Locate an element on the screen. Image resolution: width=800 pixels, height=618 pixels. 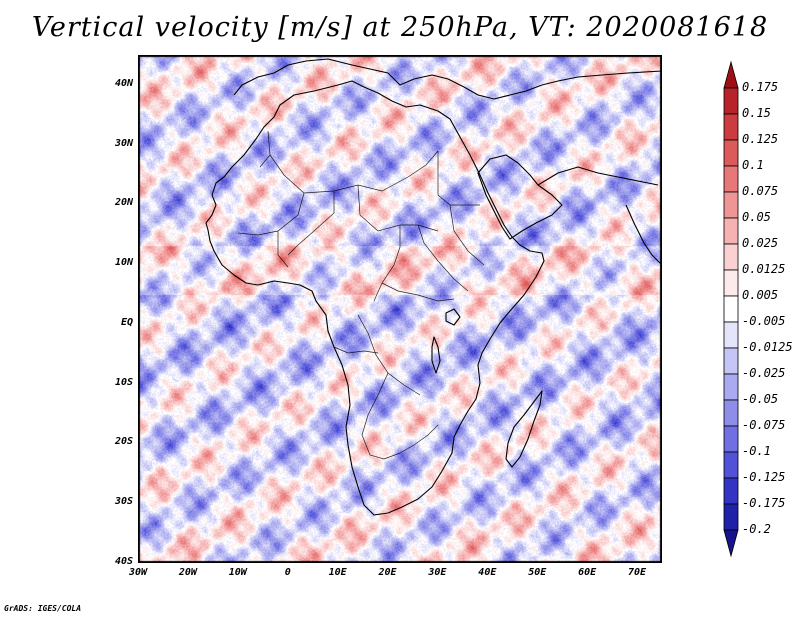
colorbar-tick-label: 0.0125 is located at coordinates (764, 269).